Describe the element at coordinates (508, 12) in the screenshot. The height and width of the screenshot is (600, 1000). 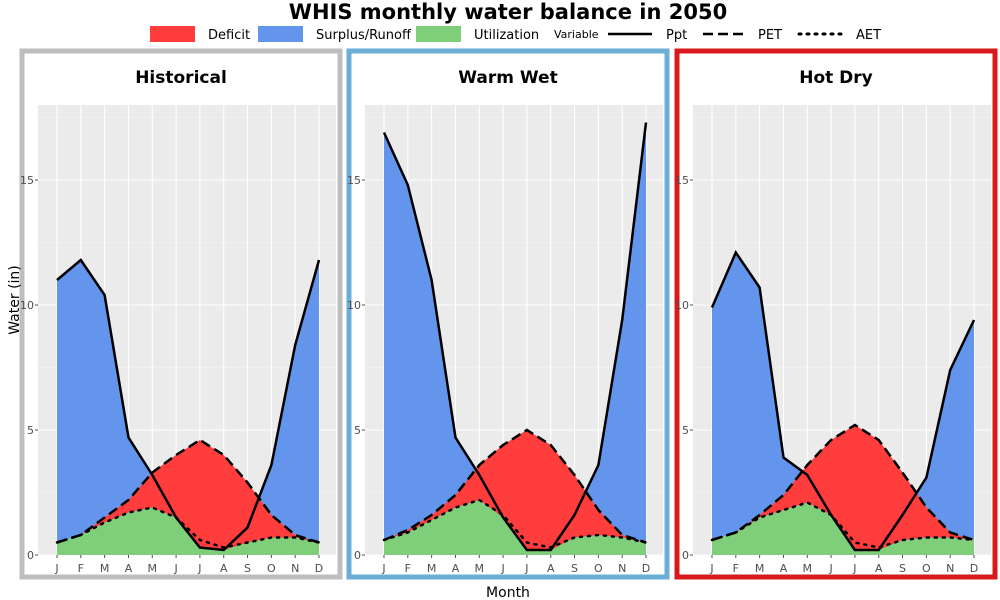
I see `chart-title: WHIS monthly water balance in 2050` at that location.